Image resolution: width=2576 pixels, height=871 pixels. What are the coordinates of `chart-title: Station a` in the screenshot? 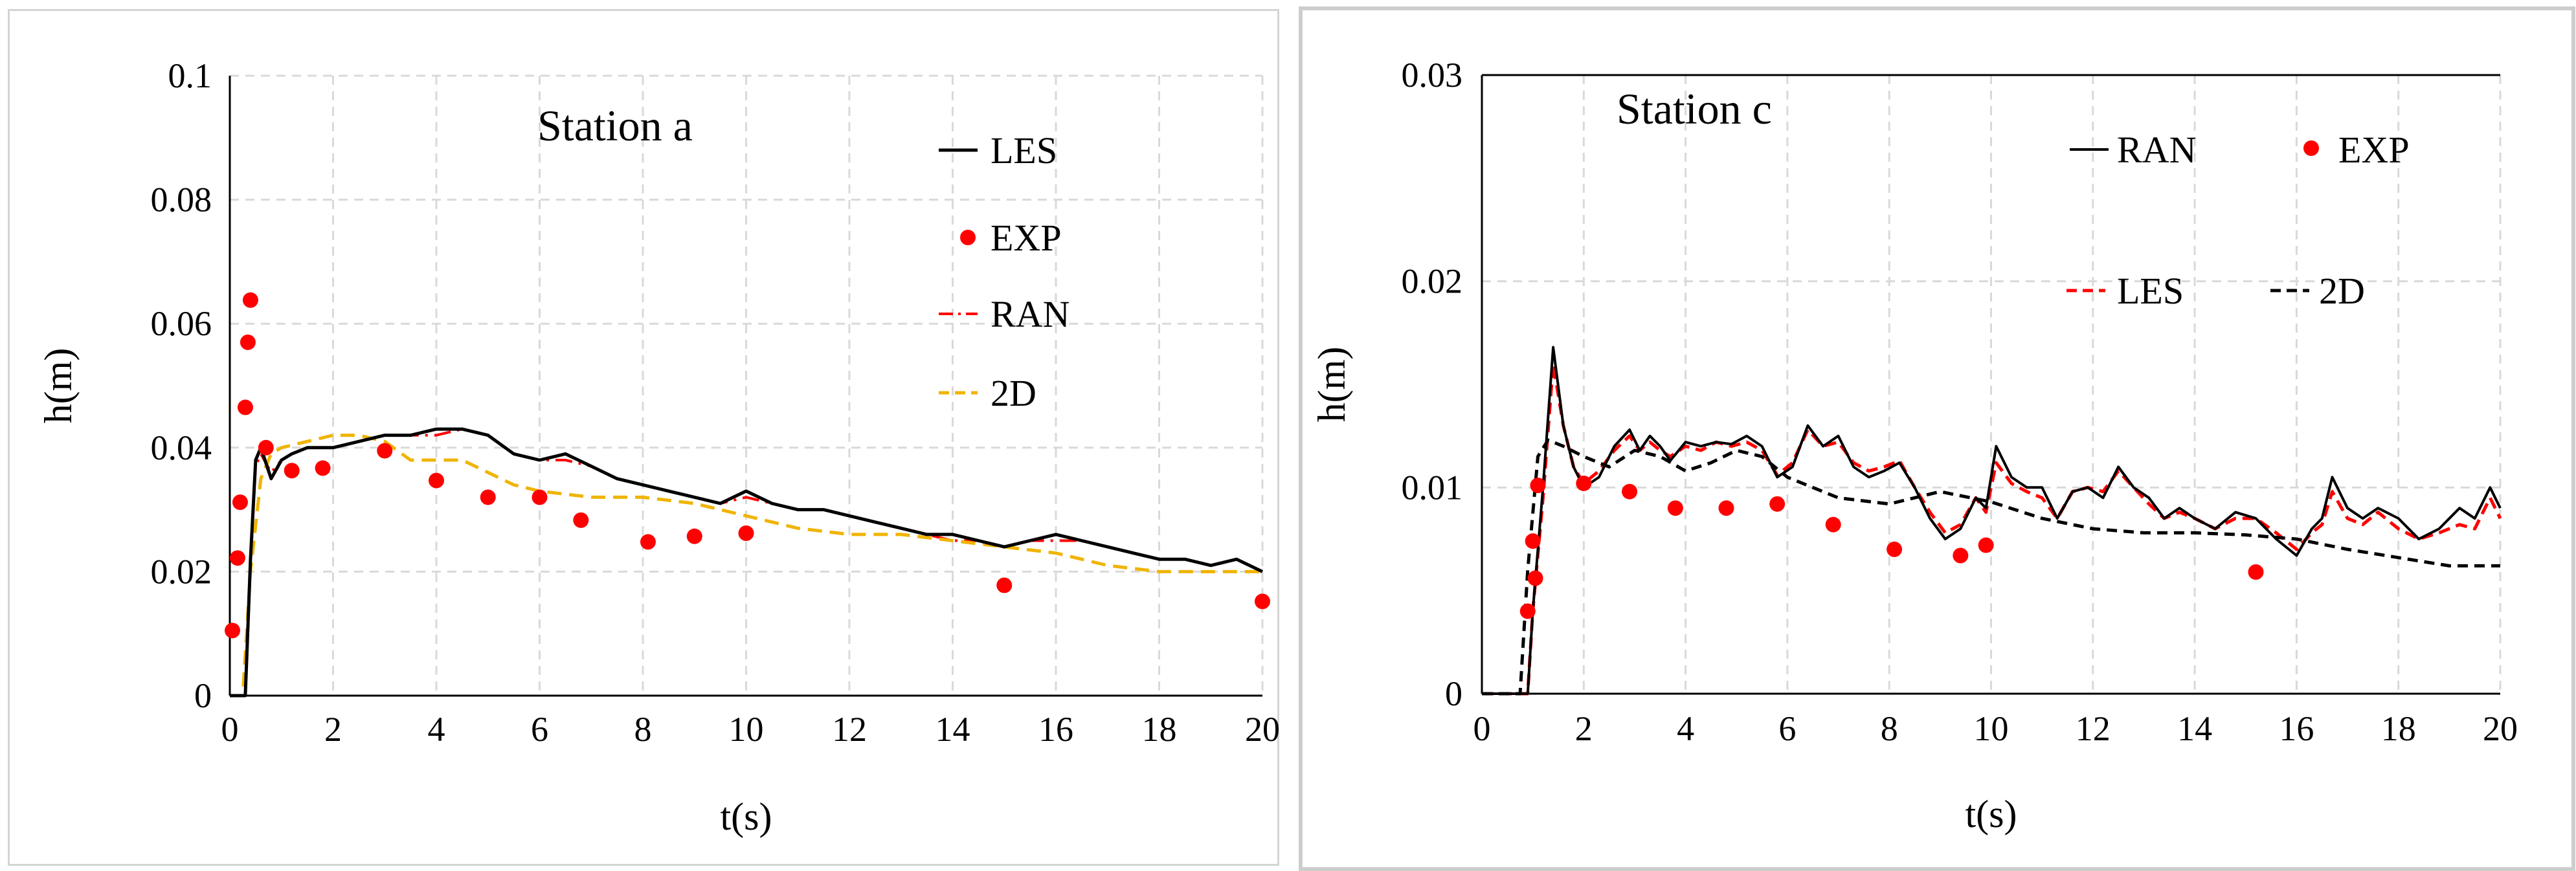 It's located at (615, 125).